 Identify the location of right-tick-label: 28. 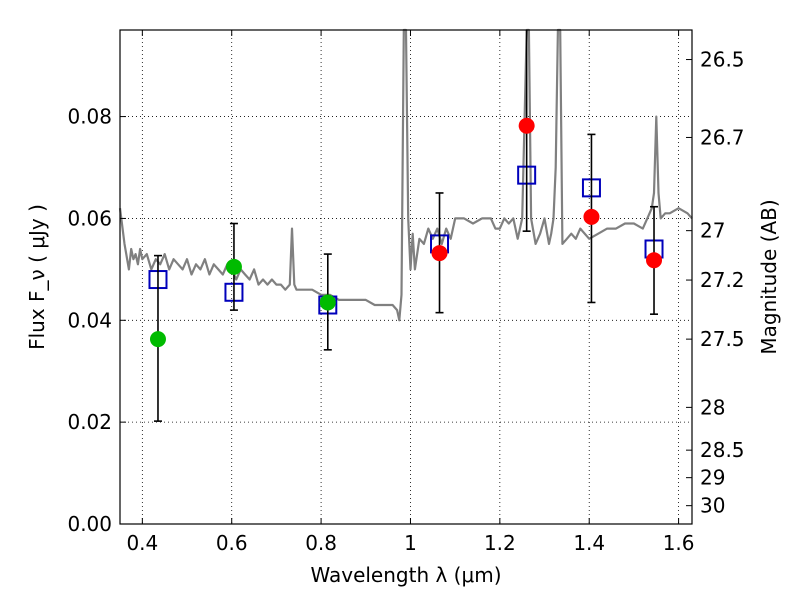
(712, 407).